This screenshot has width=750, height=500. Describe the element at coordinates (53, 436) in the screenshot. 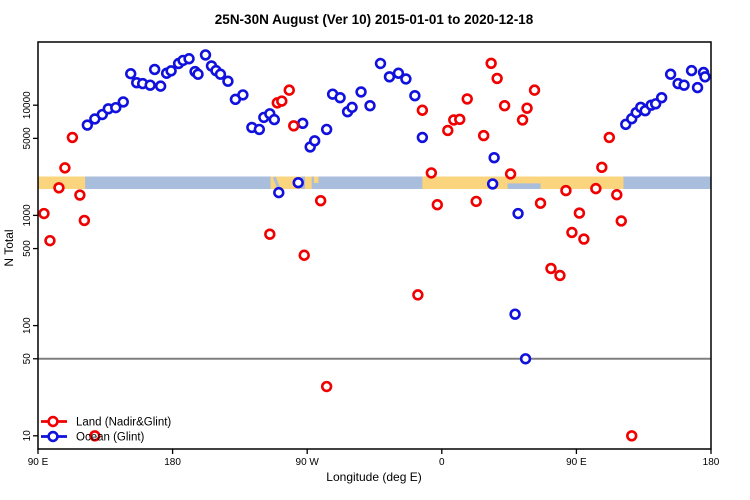

I see `legend-ocean-marker` at that location.